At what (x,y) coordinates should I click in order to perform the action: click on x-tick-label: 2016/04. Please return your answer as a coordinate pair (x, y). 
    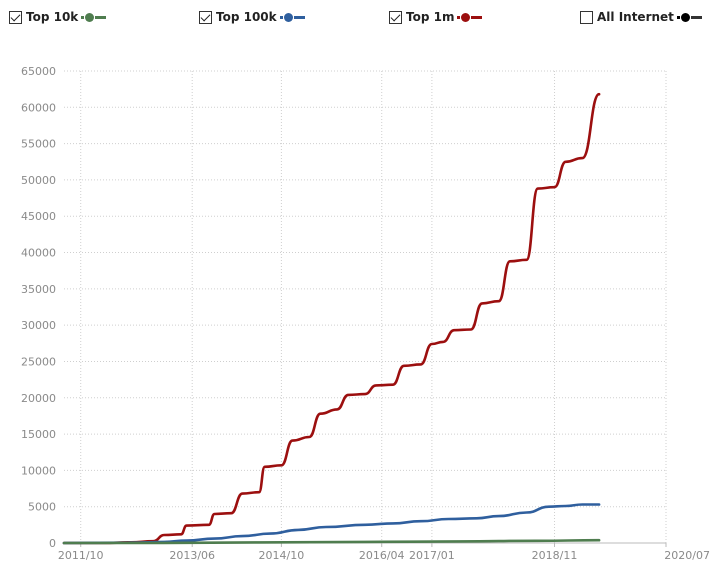
    Looking at the image, I should click on (382, 555).